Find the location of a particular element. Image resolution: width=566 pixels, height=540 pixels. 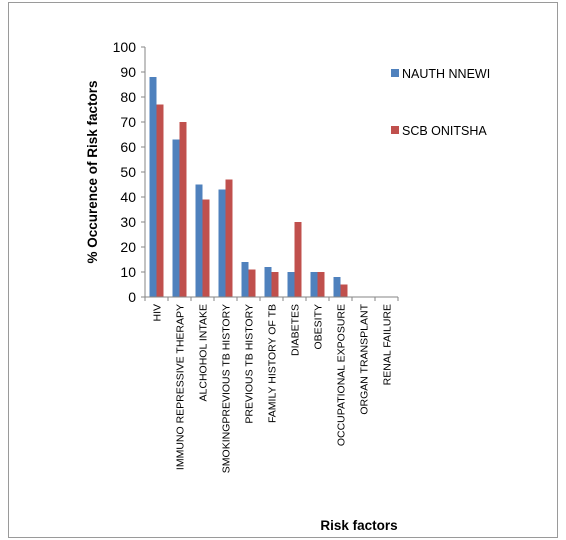

y-tick-label: 40 is located at coordinates (128, 197).